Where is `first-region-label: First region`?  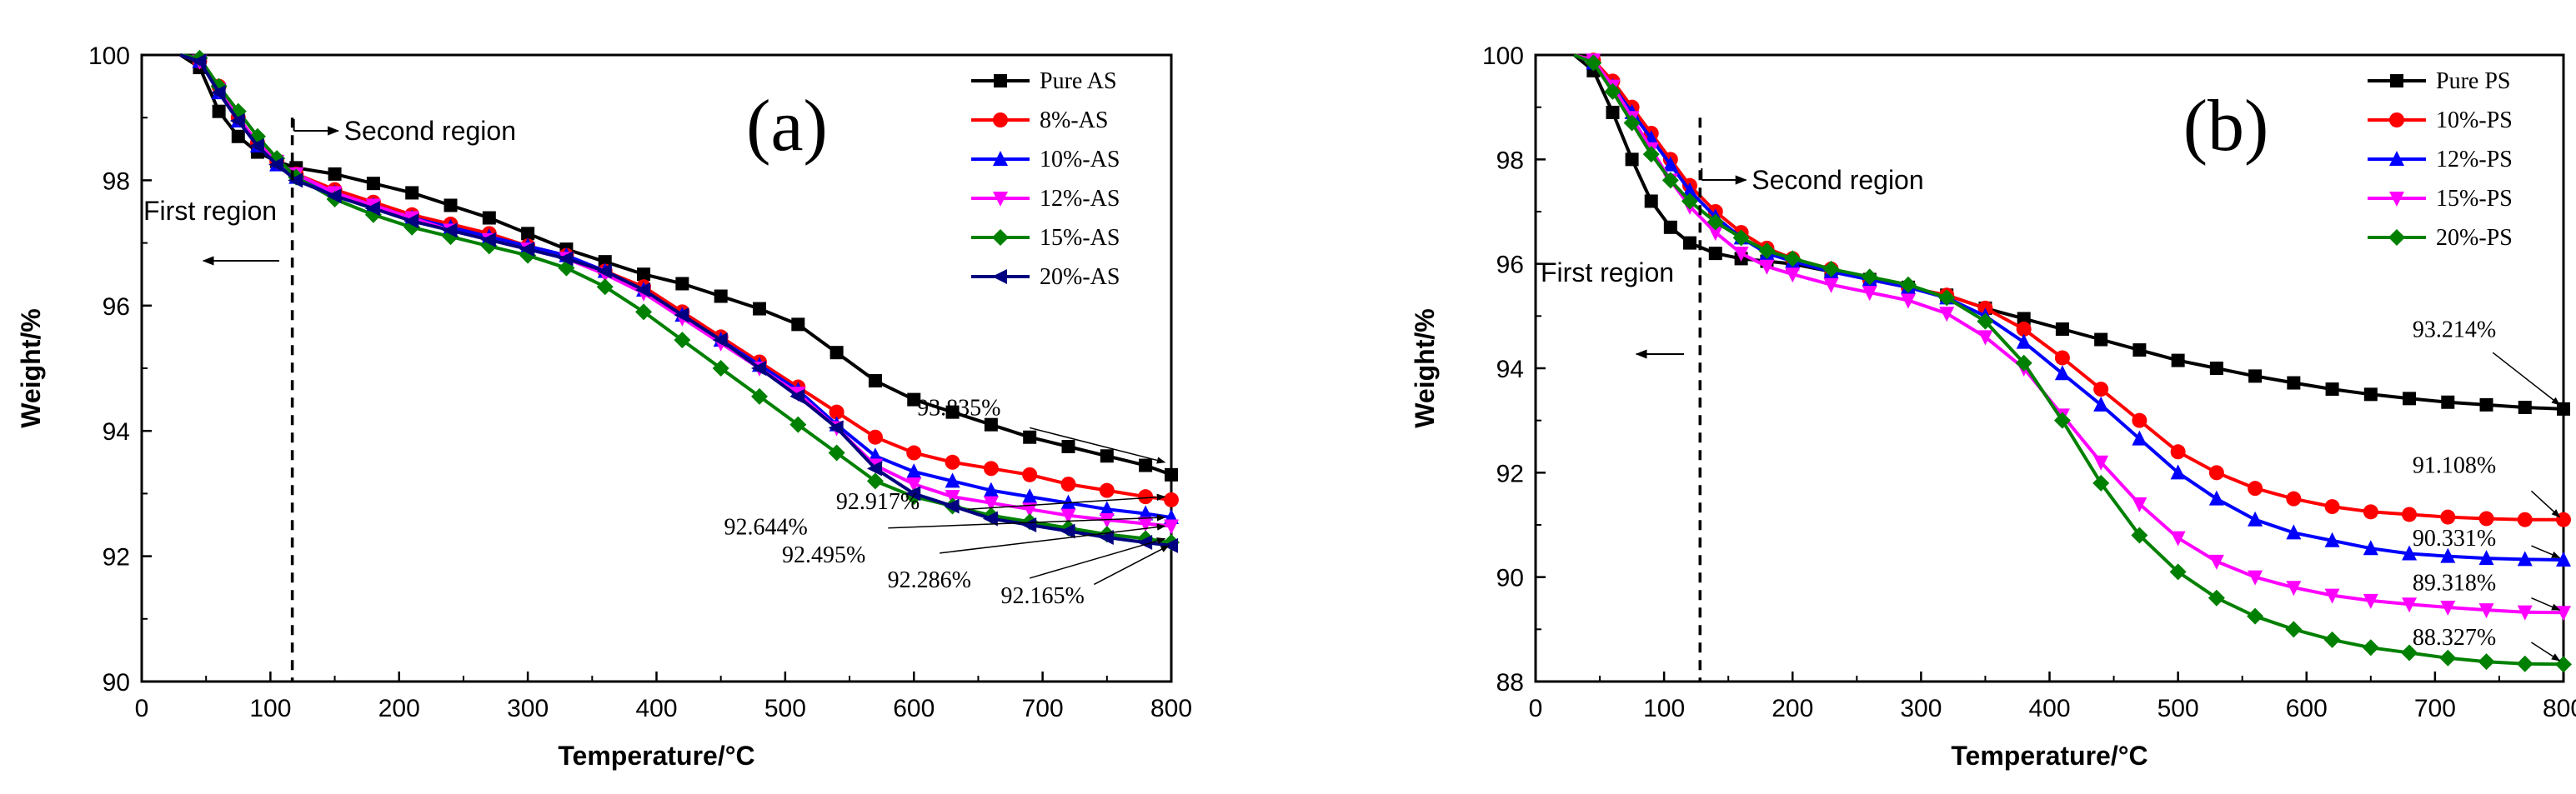
first-region-label: First region is located at coordinates (210, 211).